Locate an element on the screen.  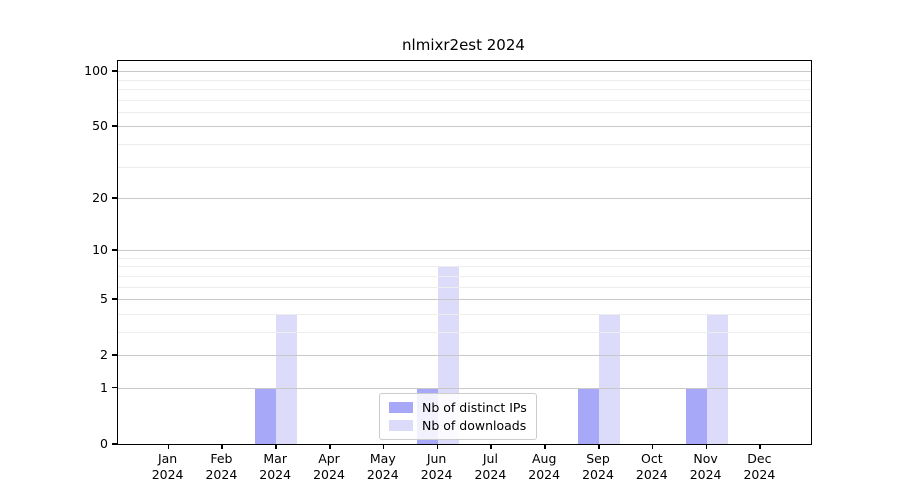
x-tick-label: May 2024 is located at coordinates (382, 466).